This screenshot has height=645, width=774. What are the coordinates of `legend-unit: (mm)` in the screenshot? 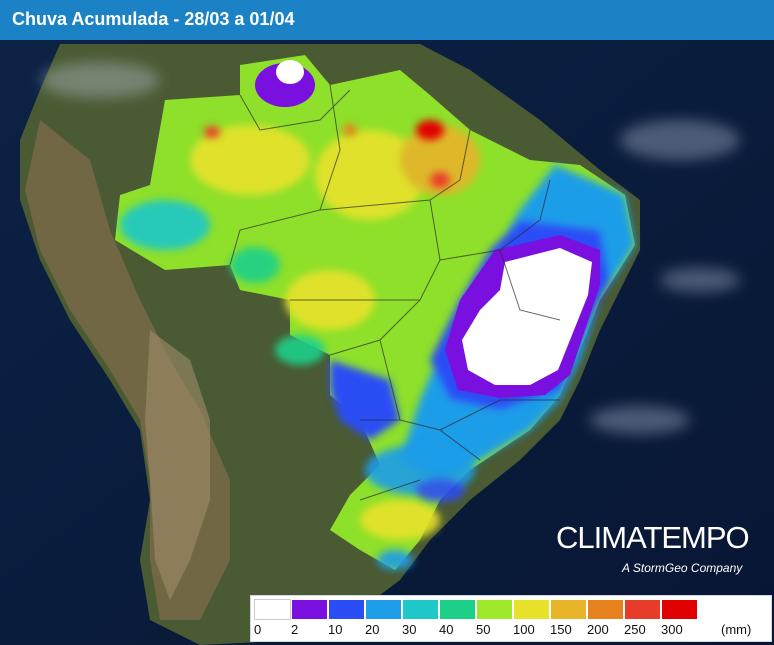 It's located at (736, 629).